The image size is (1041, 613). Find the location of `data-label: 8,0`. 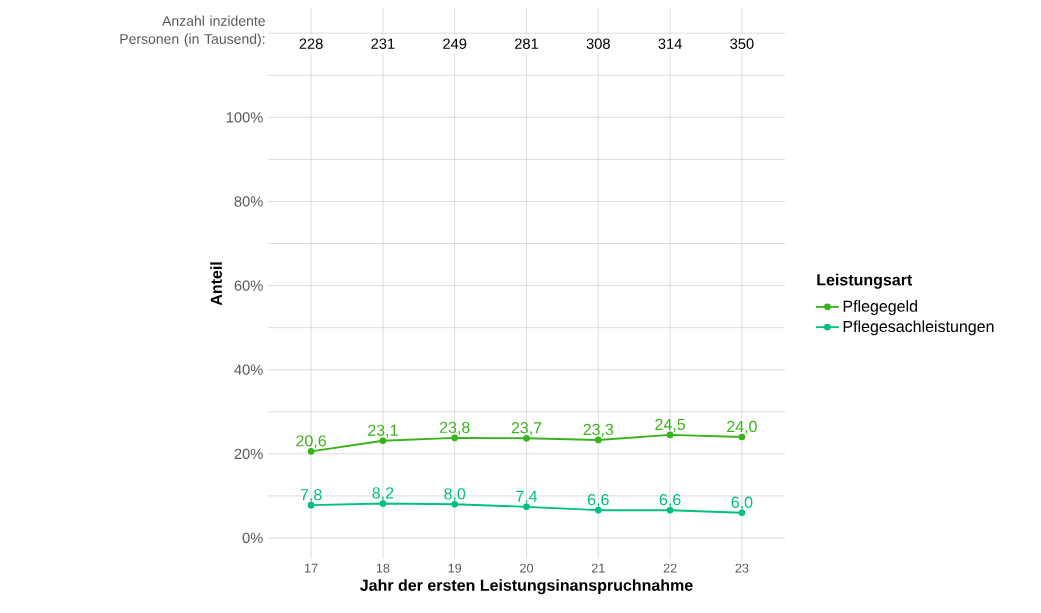

data-label: 8,0 is located at coordinates (455, 495).